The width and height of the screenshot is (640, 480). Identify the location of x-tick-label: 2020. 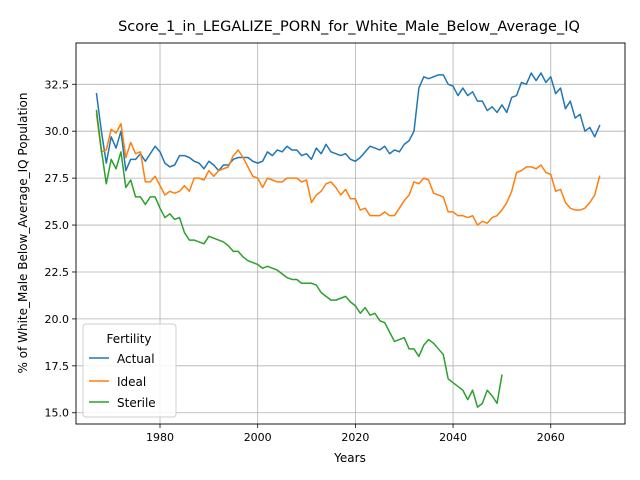
(355, 437).